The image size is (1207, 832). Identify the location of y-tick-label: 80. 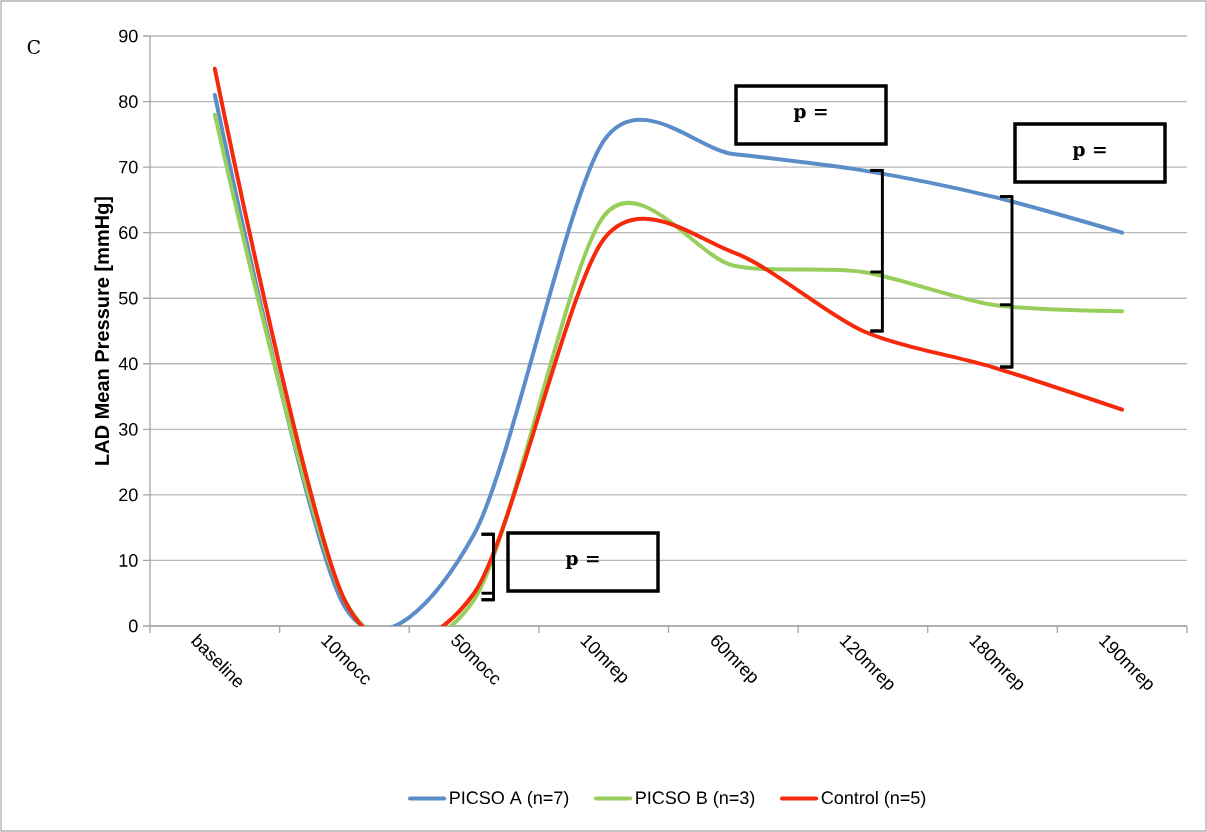
(128, 101).